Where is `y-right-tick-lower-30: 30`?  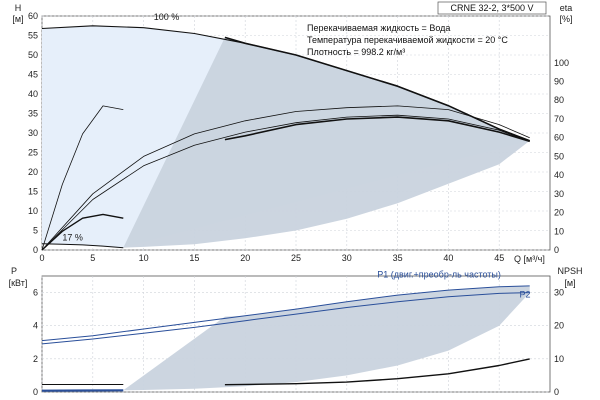
y-right-tick-lower-30: 30 is located at coordinates (559, 293).